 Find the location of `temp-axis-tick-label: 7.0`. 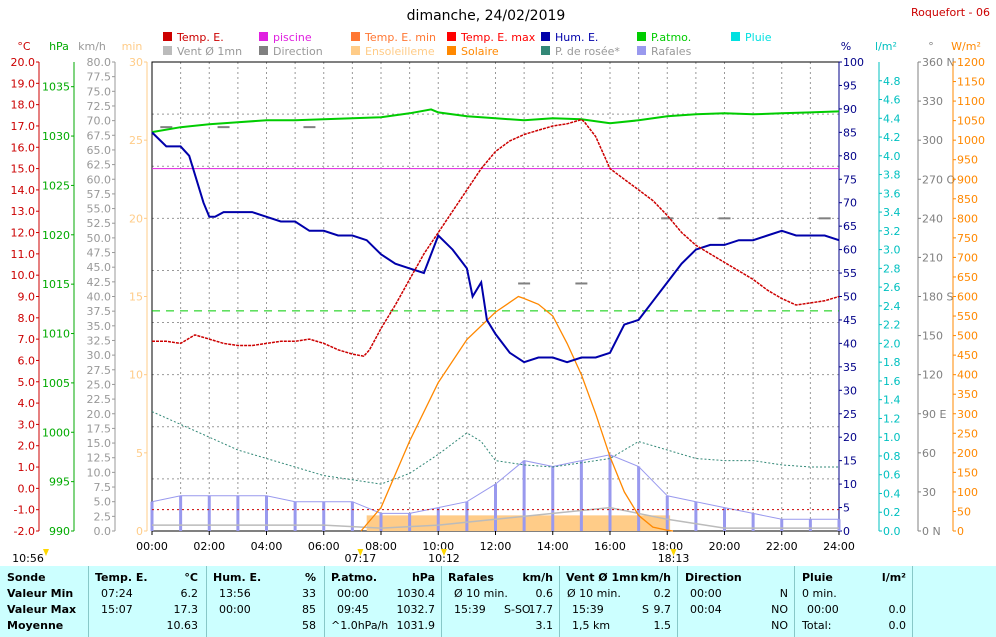

temp-axis-tick-label: 7.0 is located at coordinates (27, 339).